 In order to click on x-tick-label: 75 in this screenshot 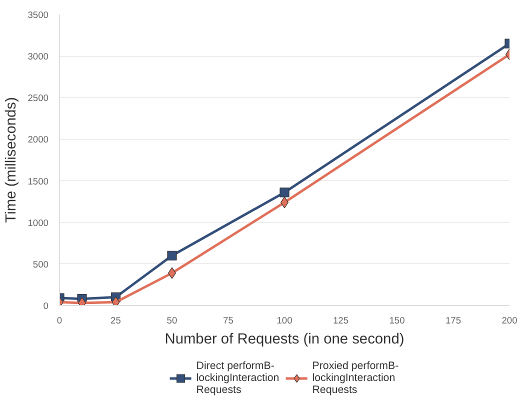, I will do `click(228, 321)`.